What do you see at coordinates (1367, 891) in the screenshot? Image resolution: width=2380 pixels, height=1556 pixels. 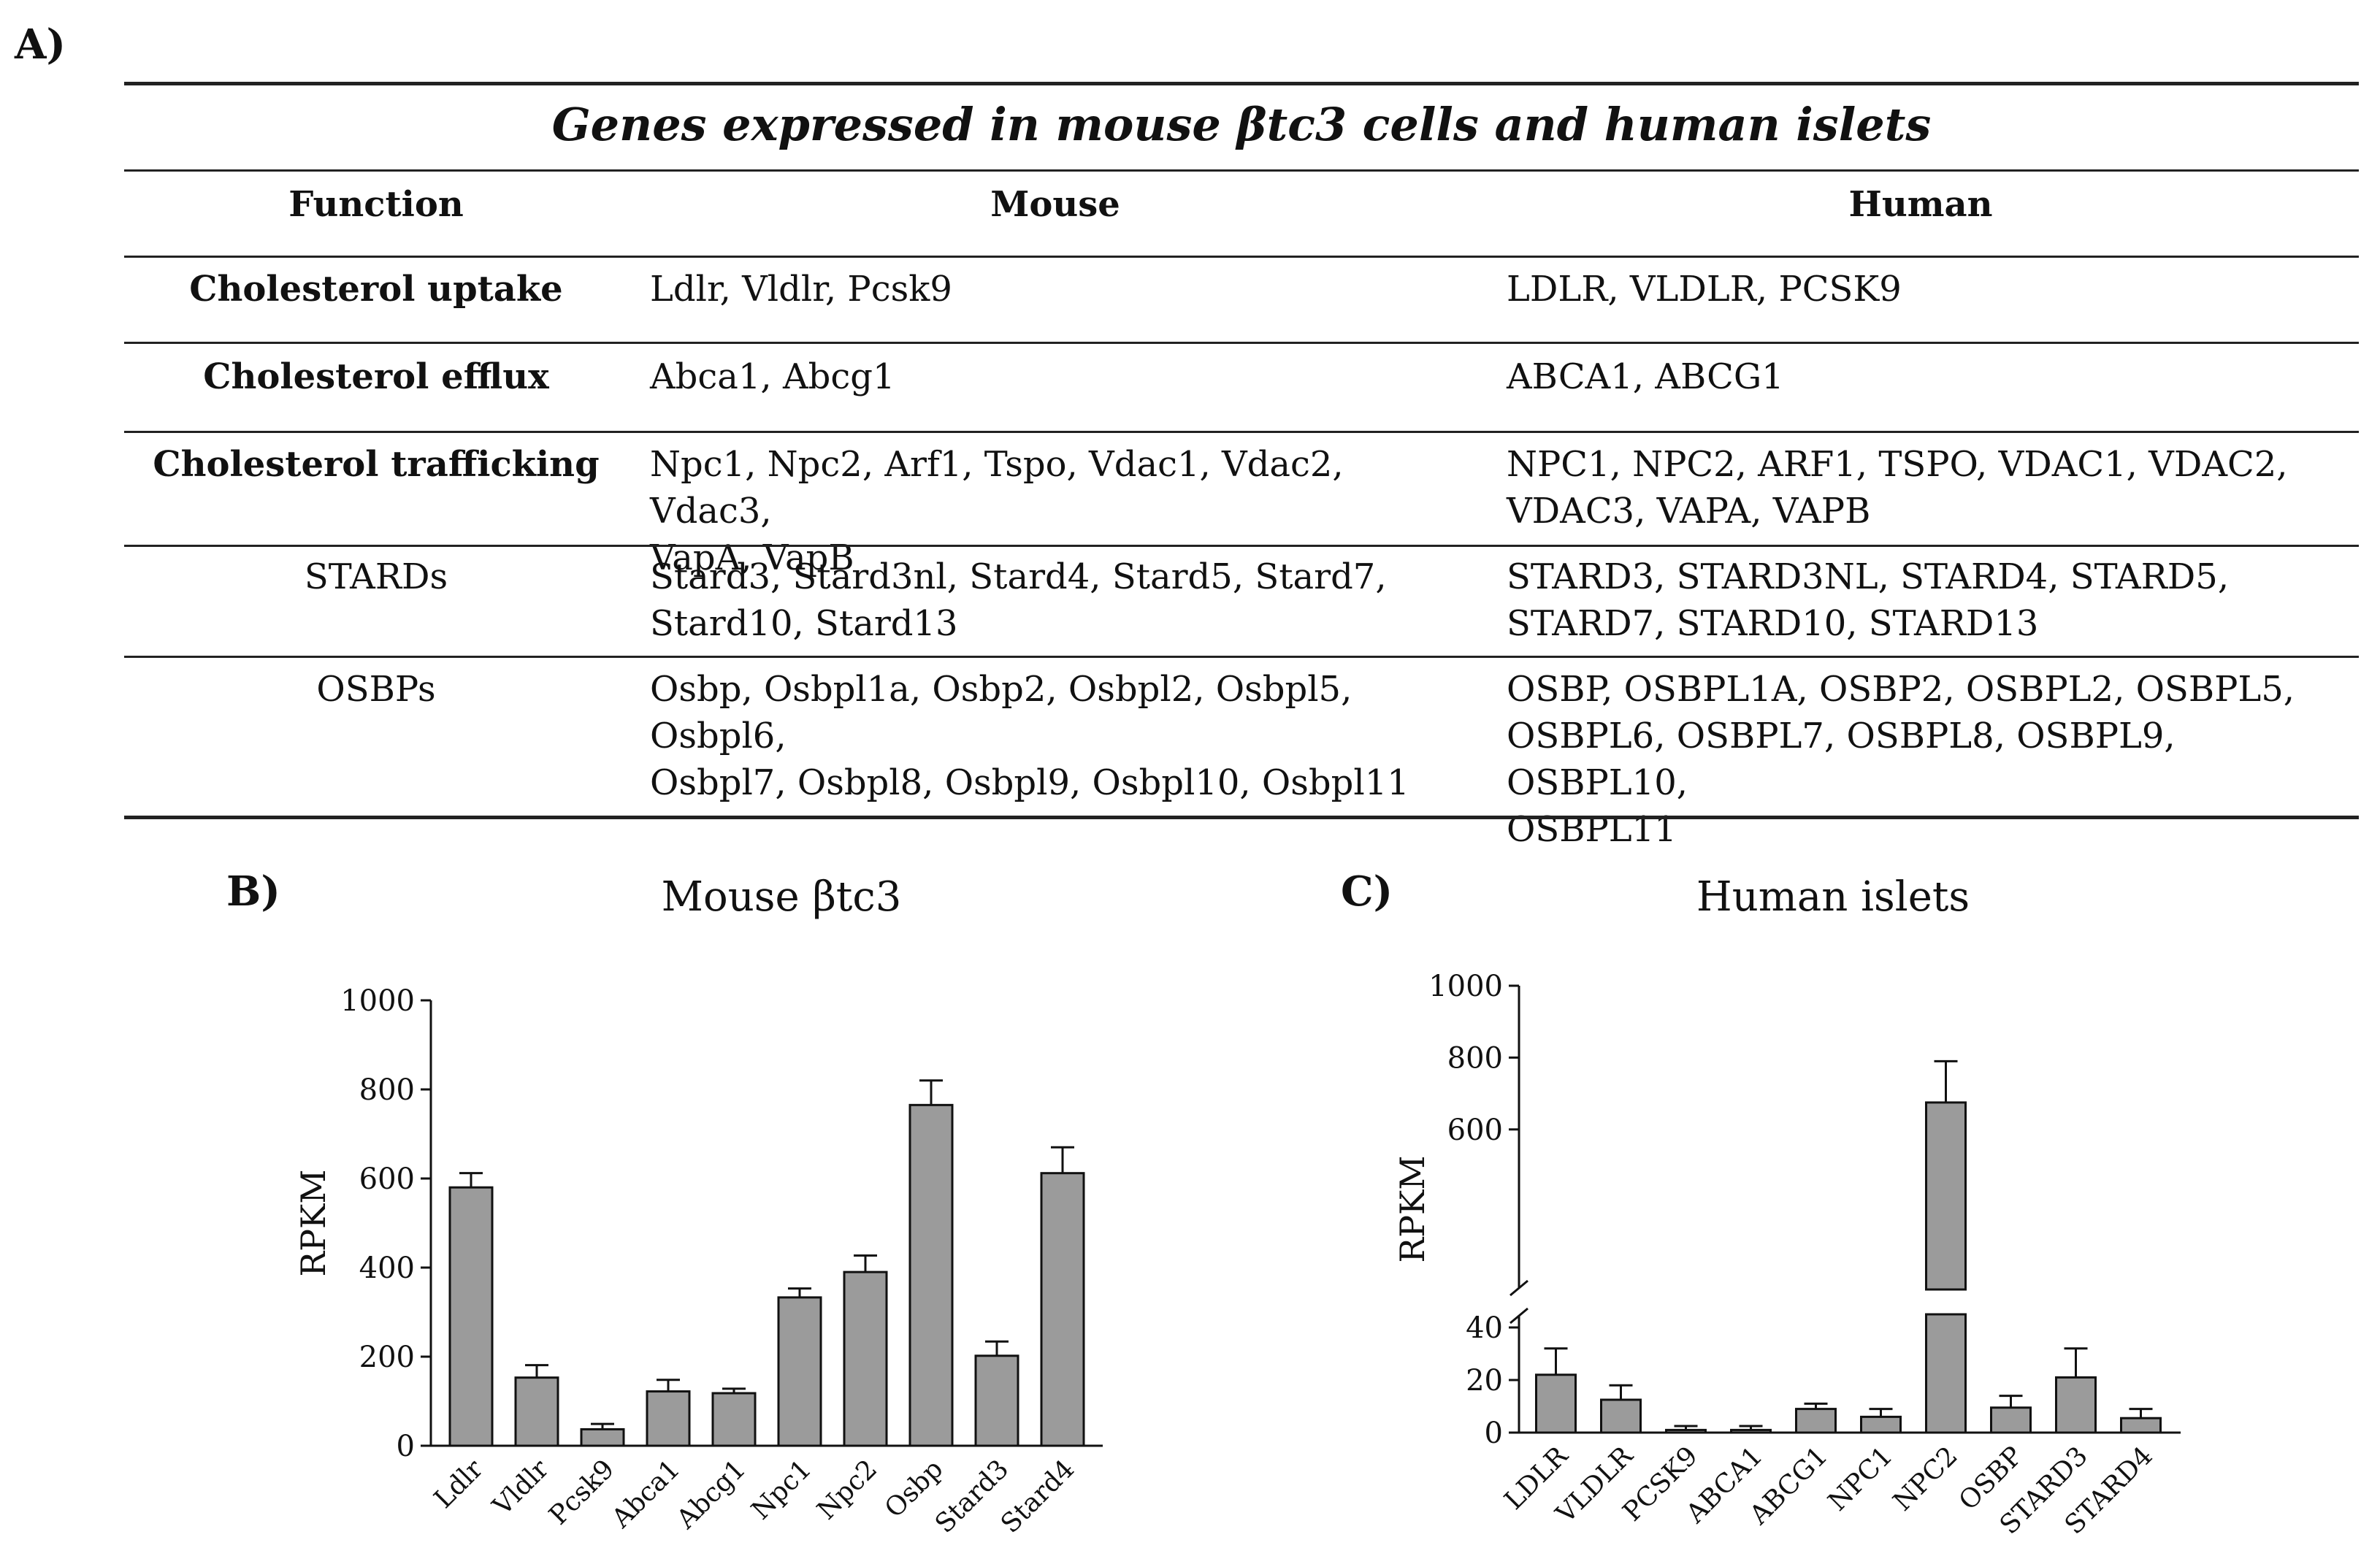 I see `panel-label-c: C)` at bounding box center [1367, 891].